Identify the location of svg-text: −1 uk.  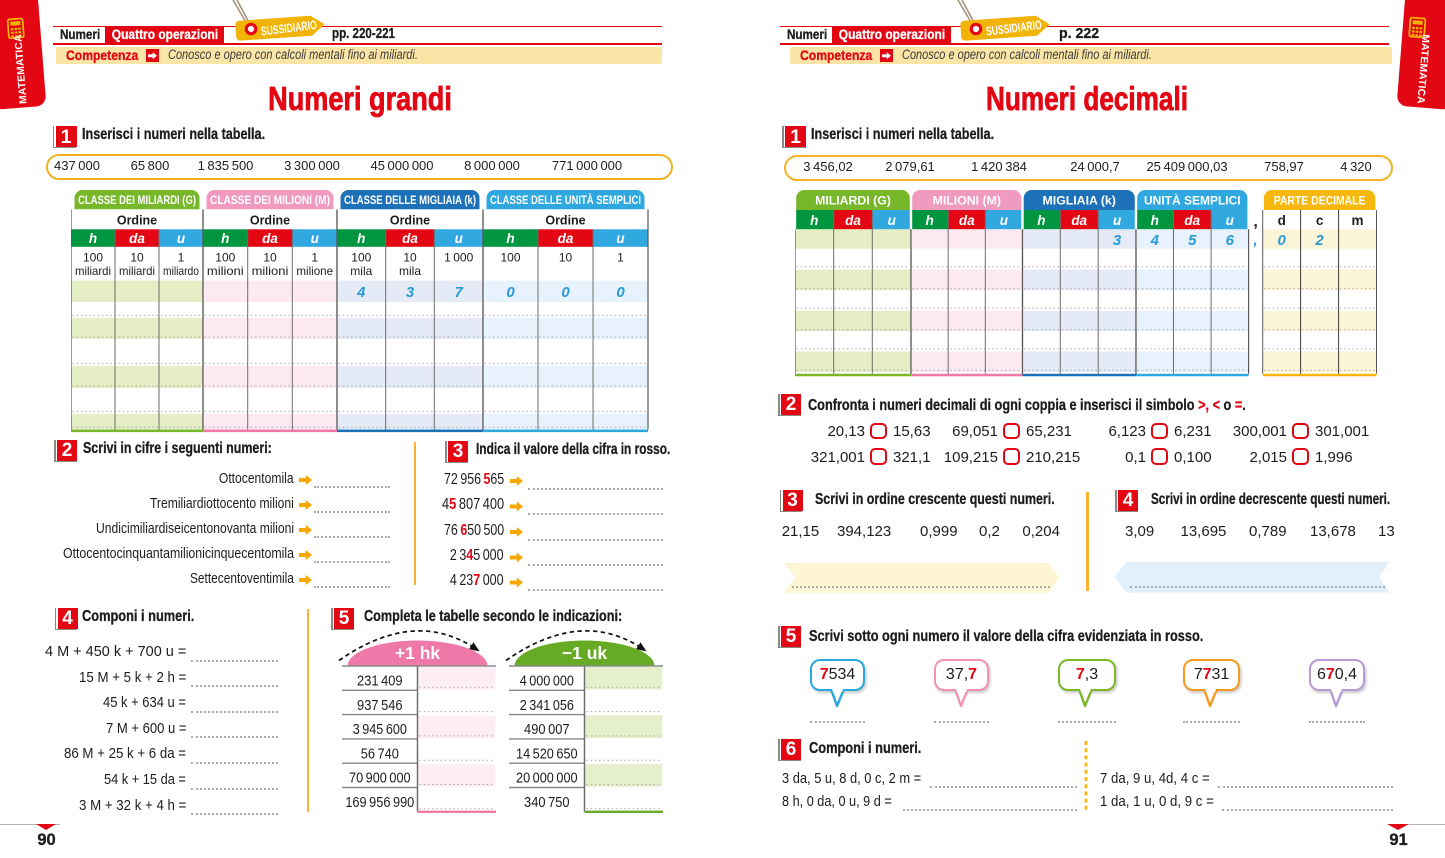
(585, 653).